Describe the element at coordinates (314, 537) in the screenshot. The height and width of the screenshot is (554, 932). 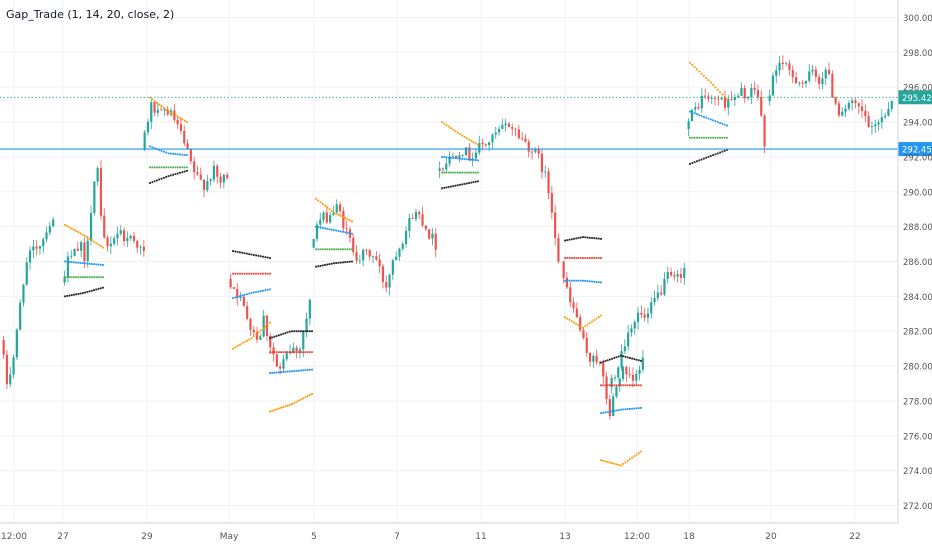
I see `x-tick-label: 5` at that location.